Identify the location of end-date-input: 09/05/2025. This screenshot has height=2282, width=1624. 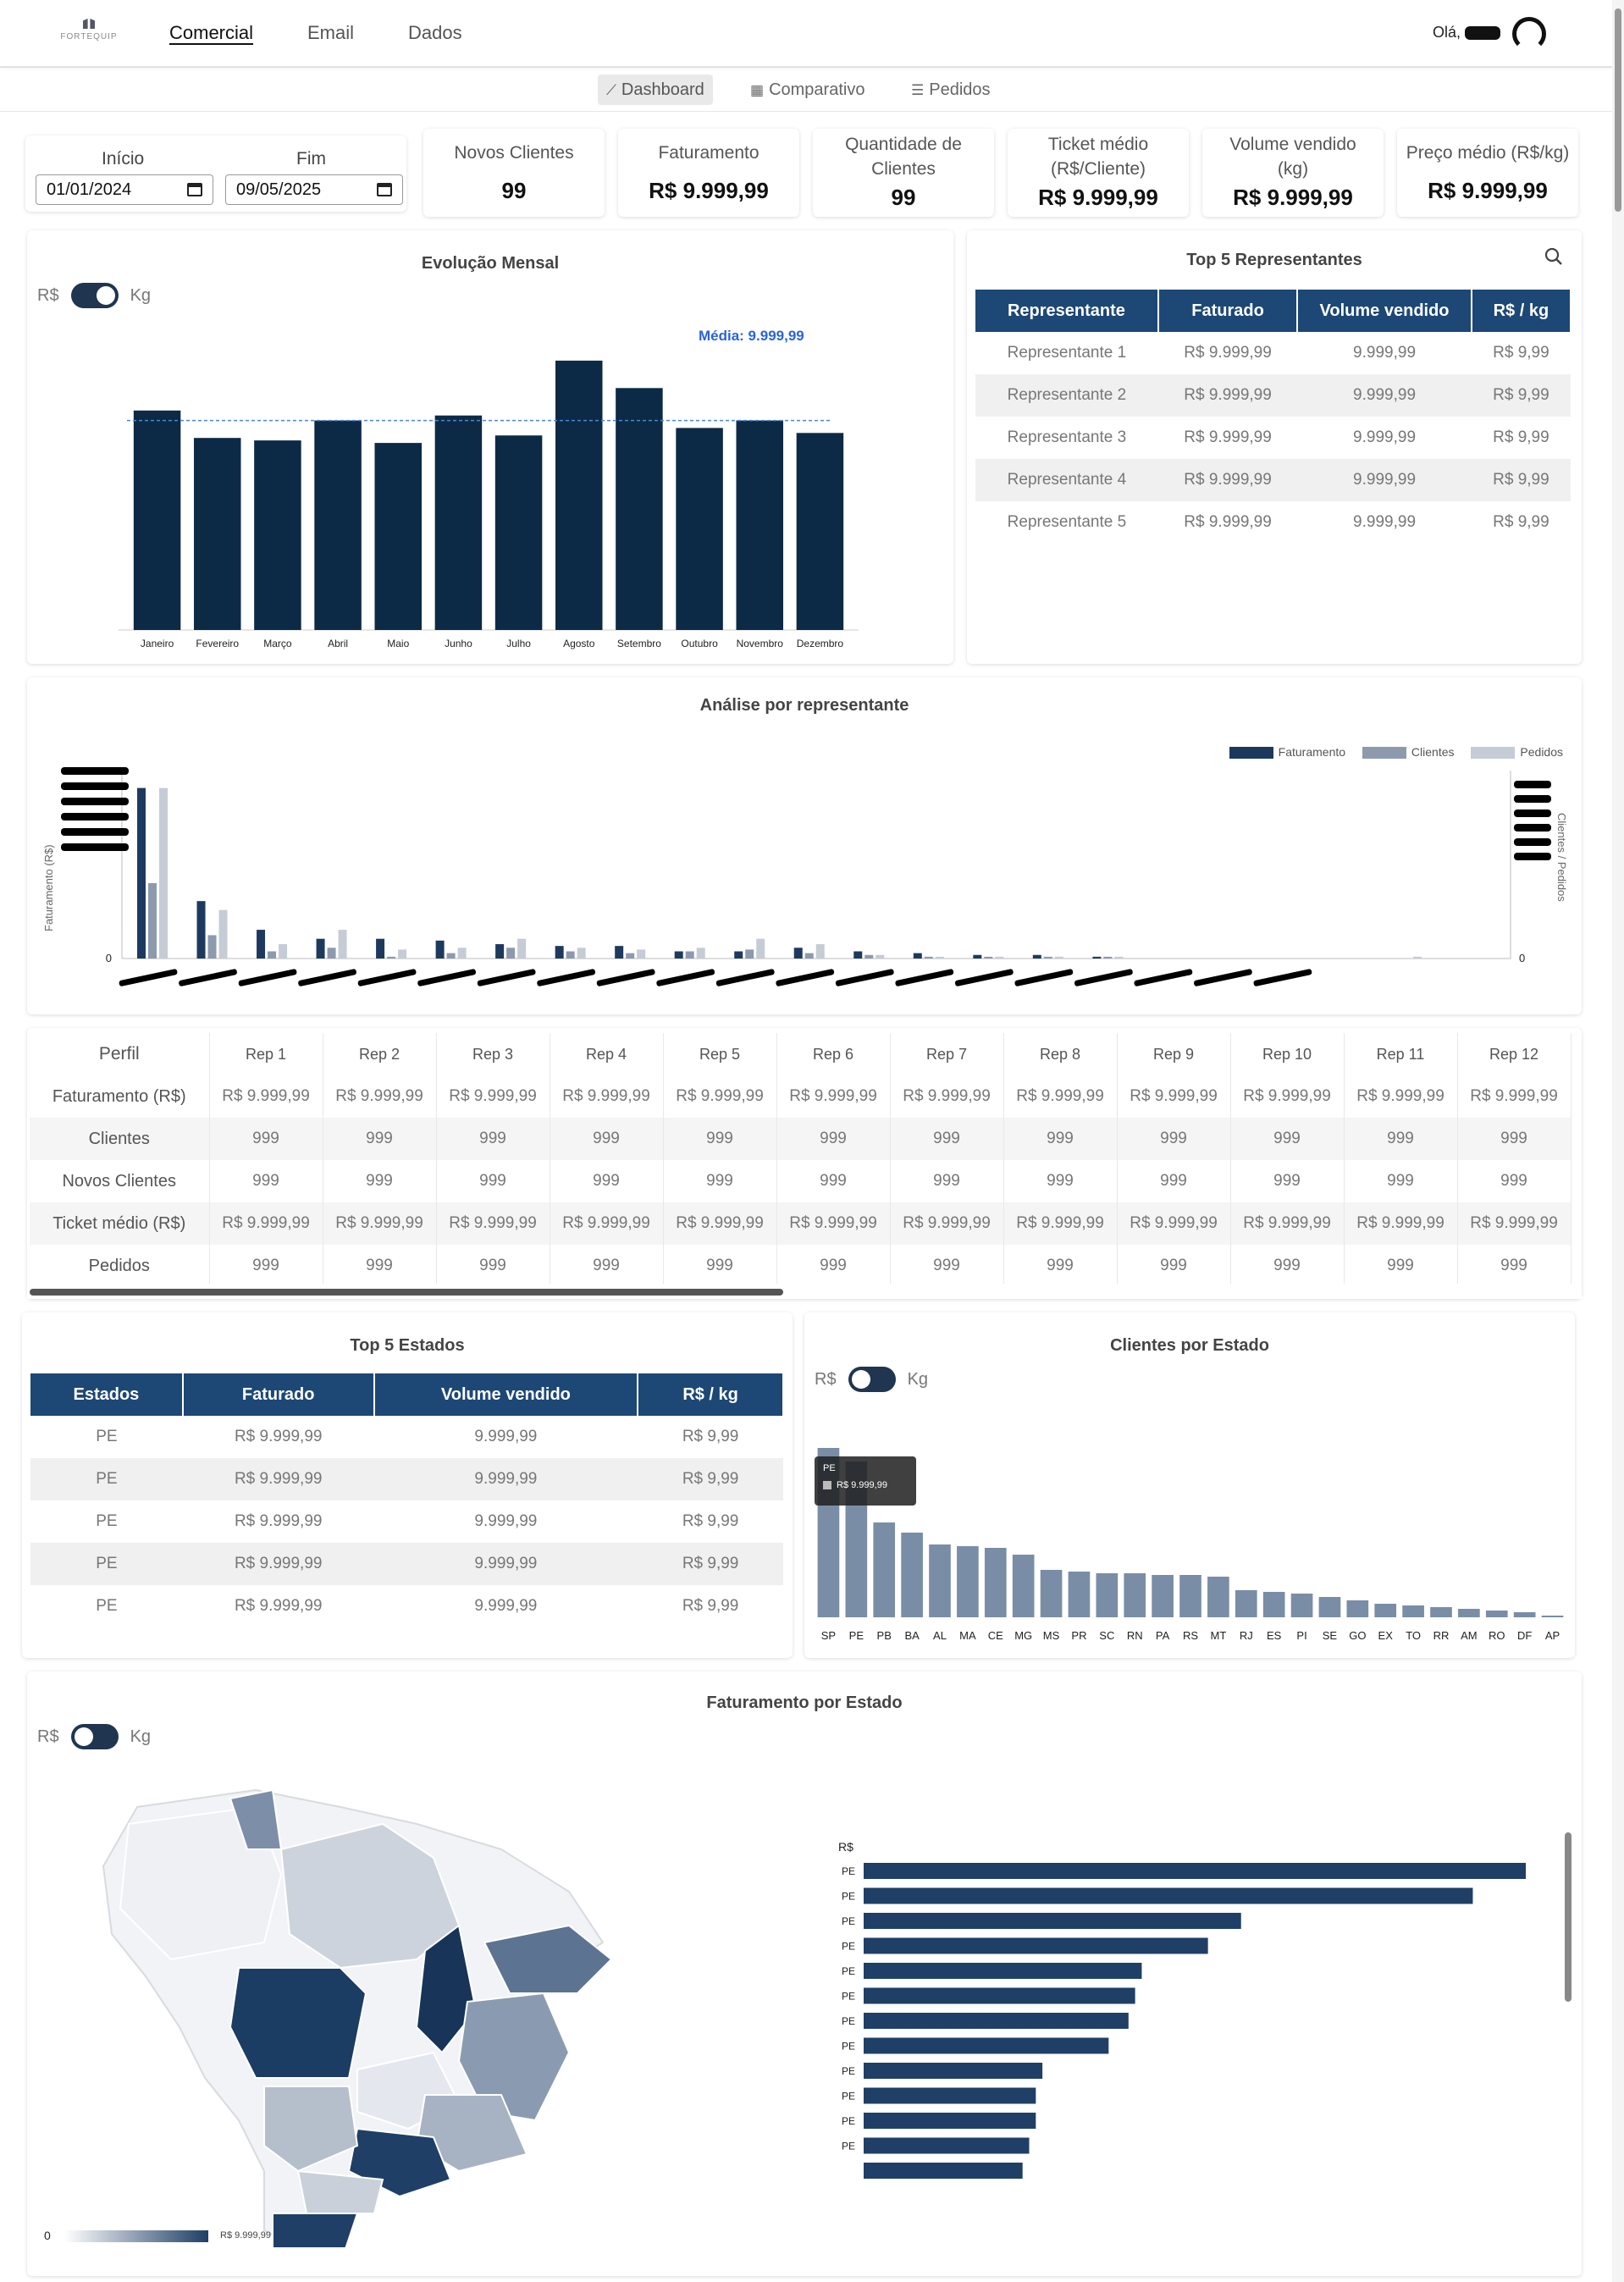
(314, 189).